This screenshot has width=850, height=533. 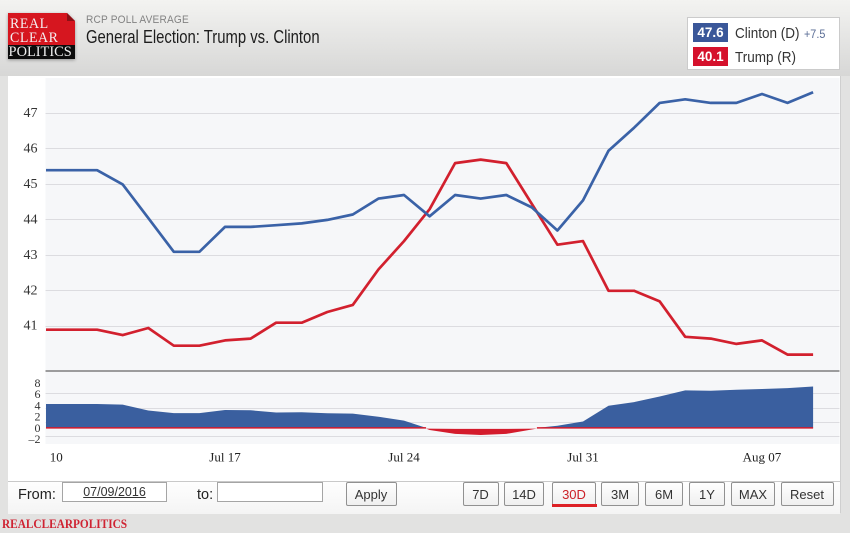 I want to click on svg-text: 41, so click(x=31, y=326).